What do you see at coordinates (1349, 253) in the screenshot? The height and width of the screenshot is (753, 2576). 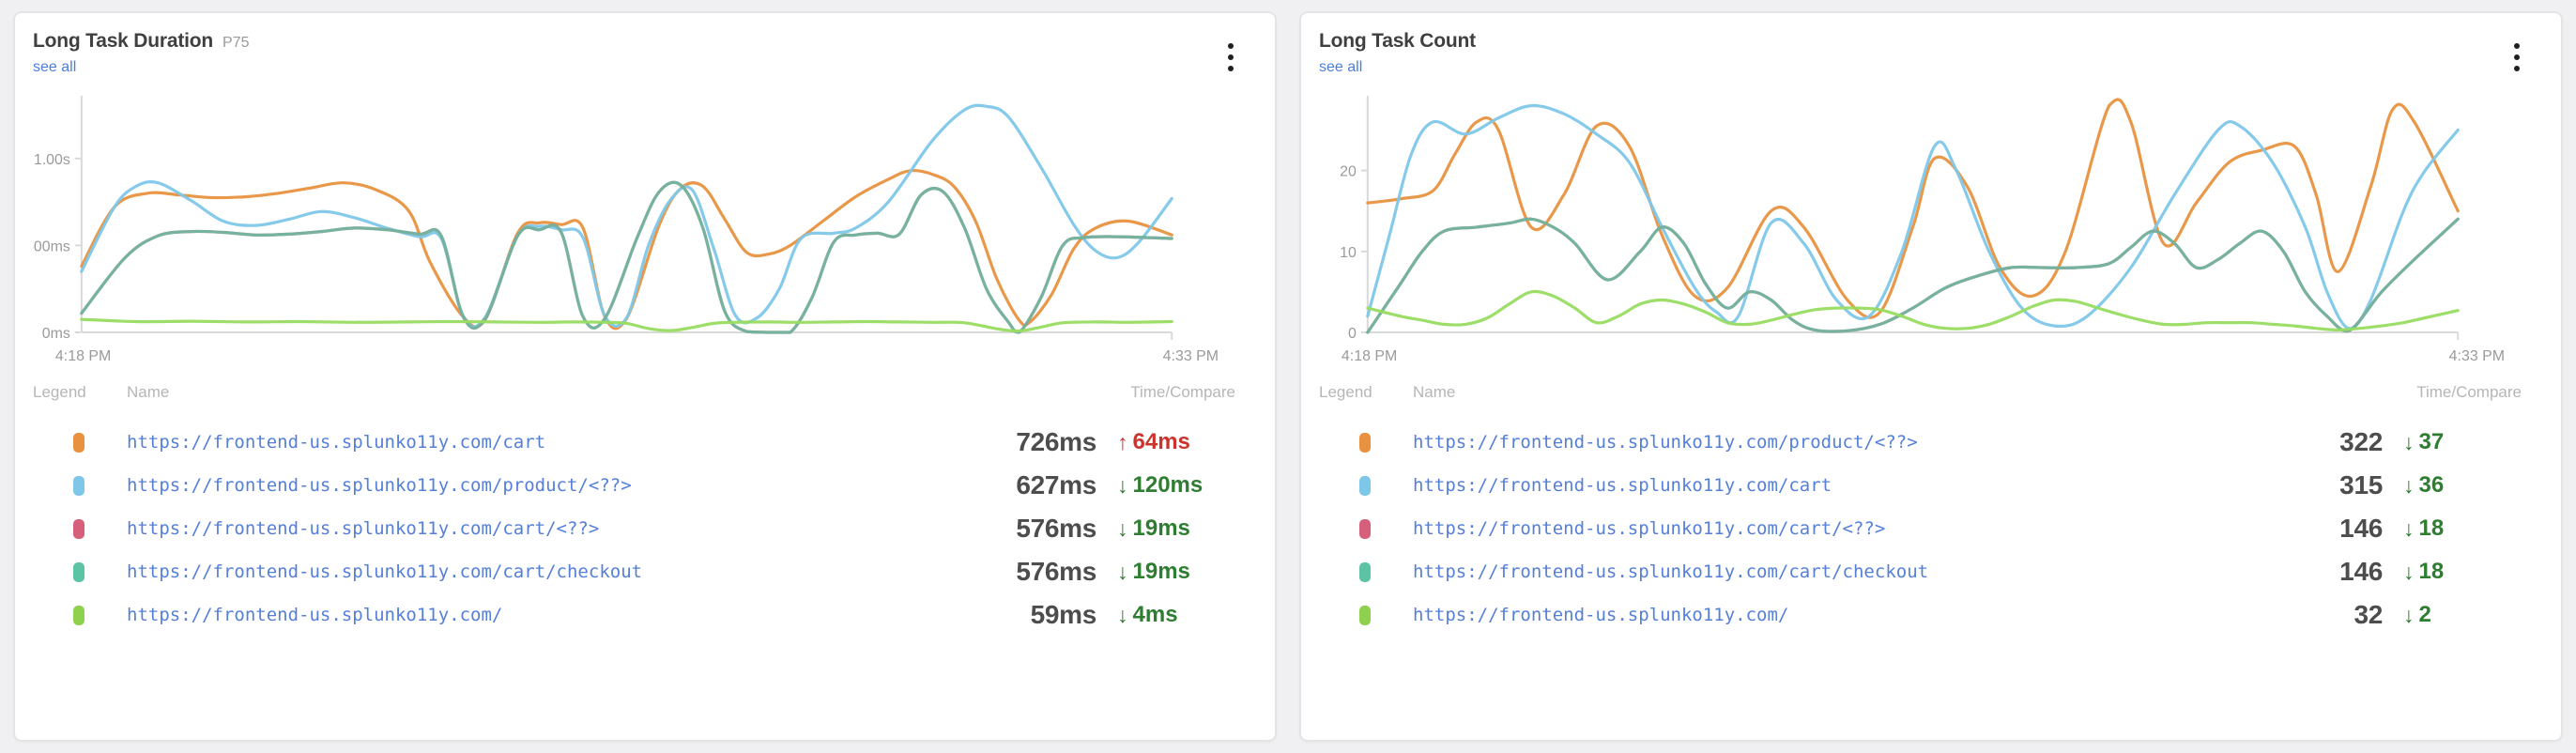 I see `y-axis-tick-label: 10` at bounding box center [1349, 253].